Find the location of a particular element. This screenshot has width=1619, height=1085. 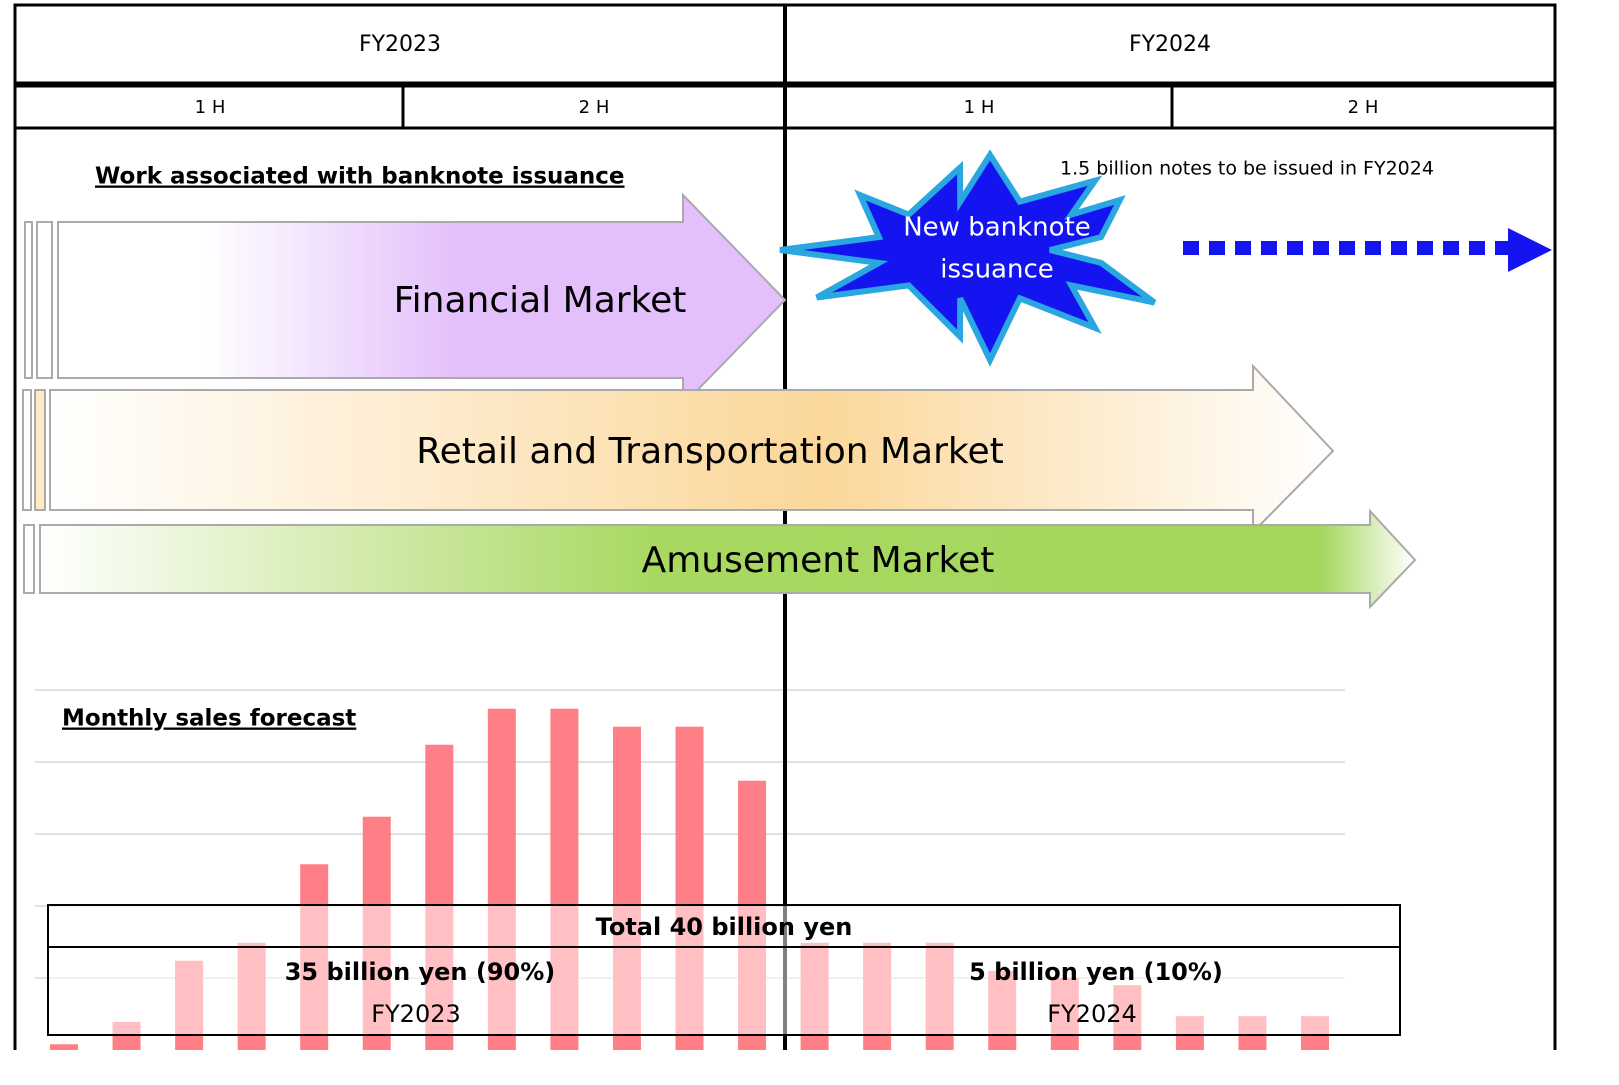

retail-arrow is located at coordinates (692, 449).